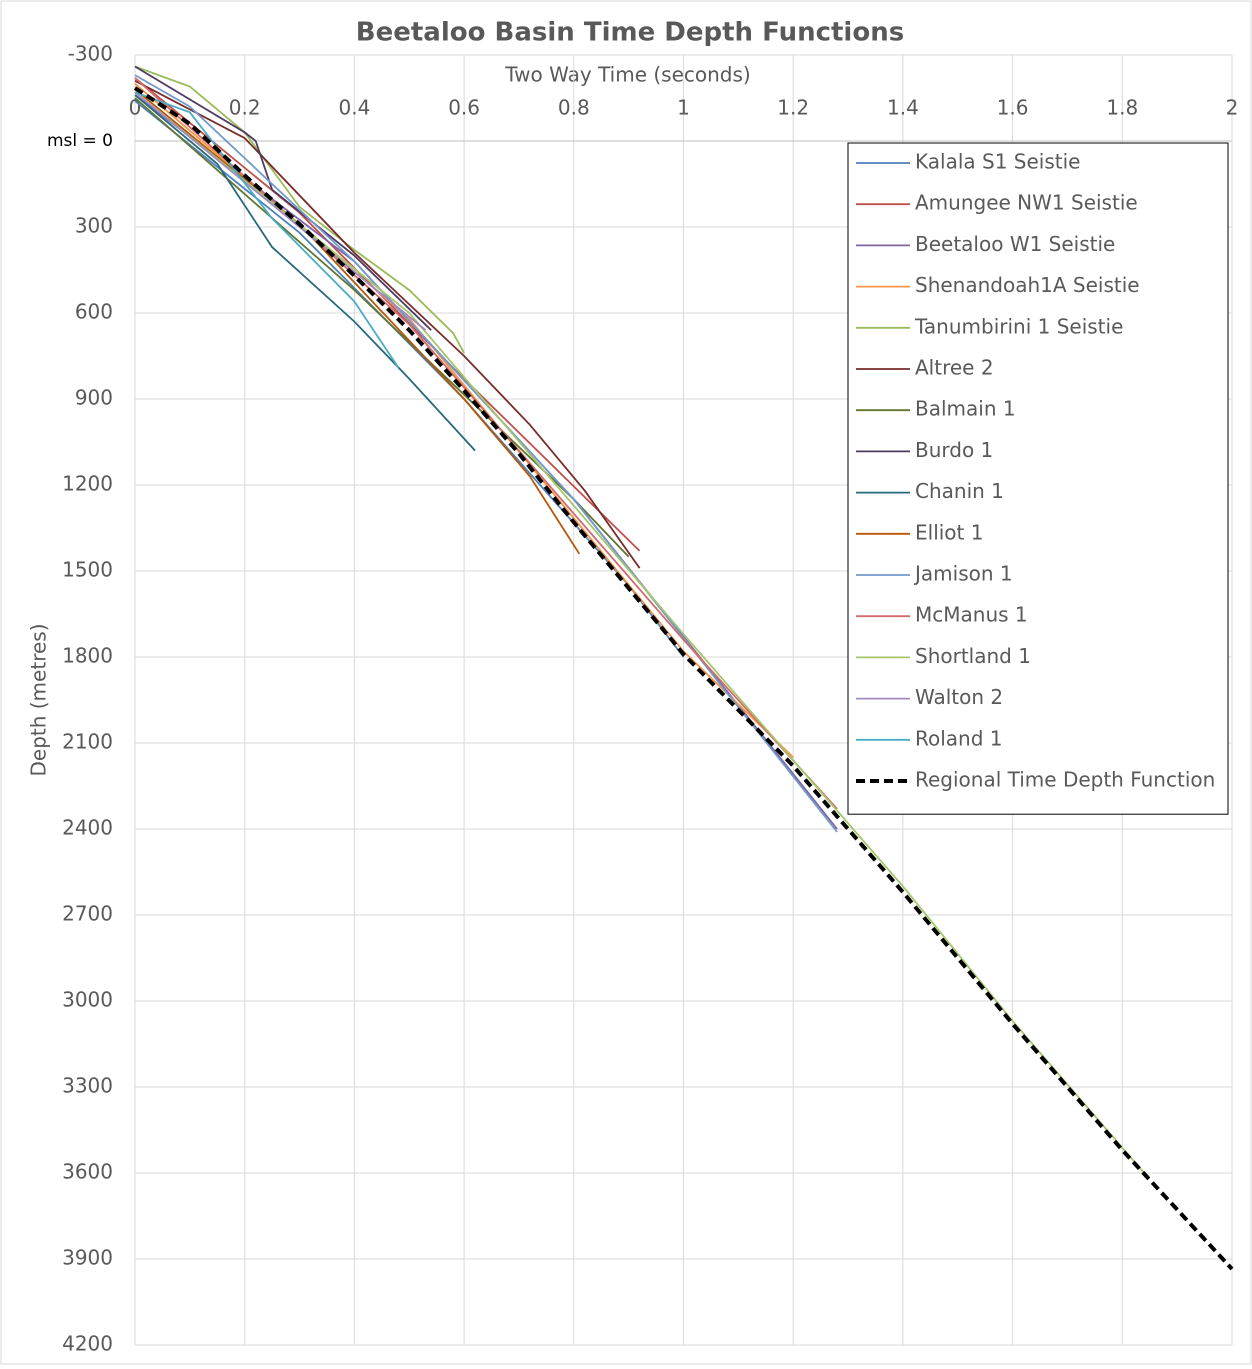 The width and height of the screenshot is (1252, 1369). What do you see at coordinates (464, 108) in the screenshot?
I see `x-tick-label: 0.6` at bounding box center [464, 108].